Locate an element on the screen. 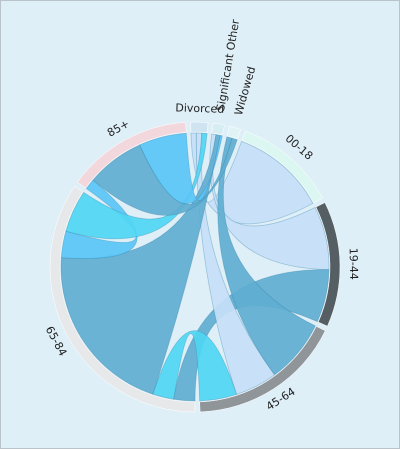 Image resolution: width=400 pixels, height=449 pixels. arc-significant-other is located at coordinates (218, 129).